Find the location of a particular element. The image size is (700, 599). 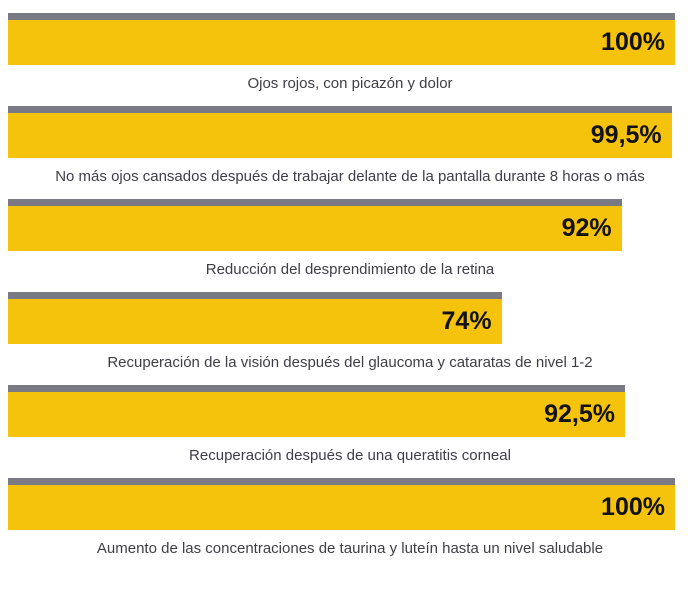

bar-track: 99,5% is located at coordinates (341, 132).